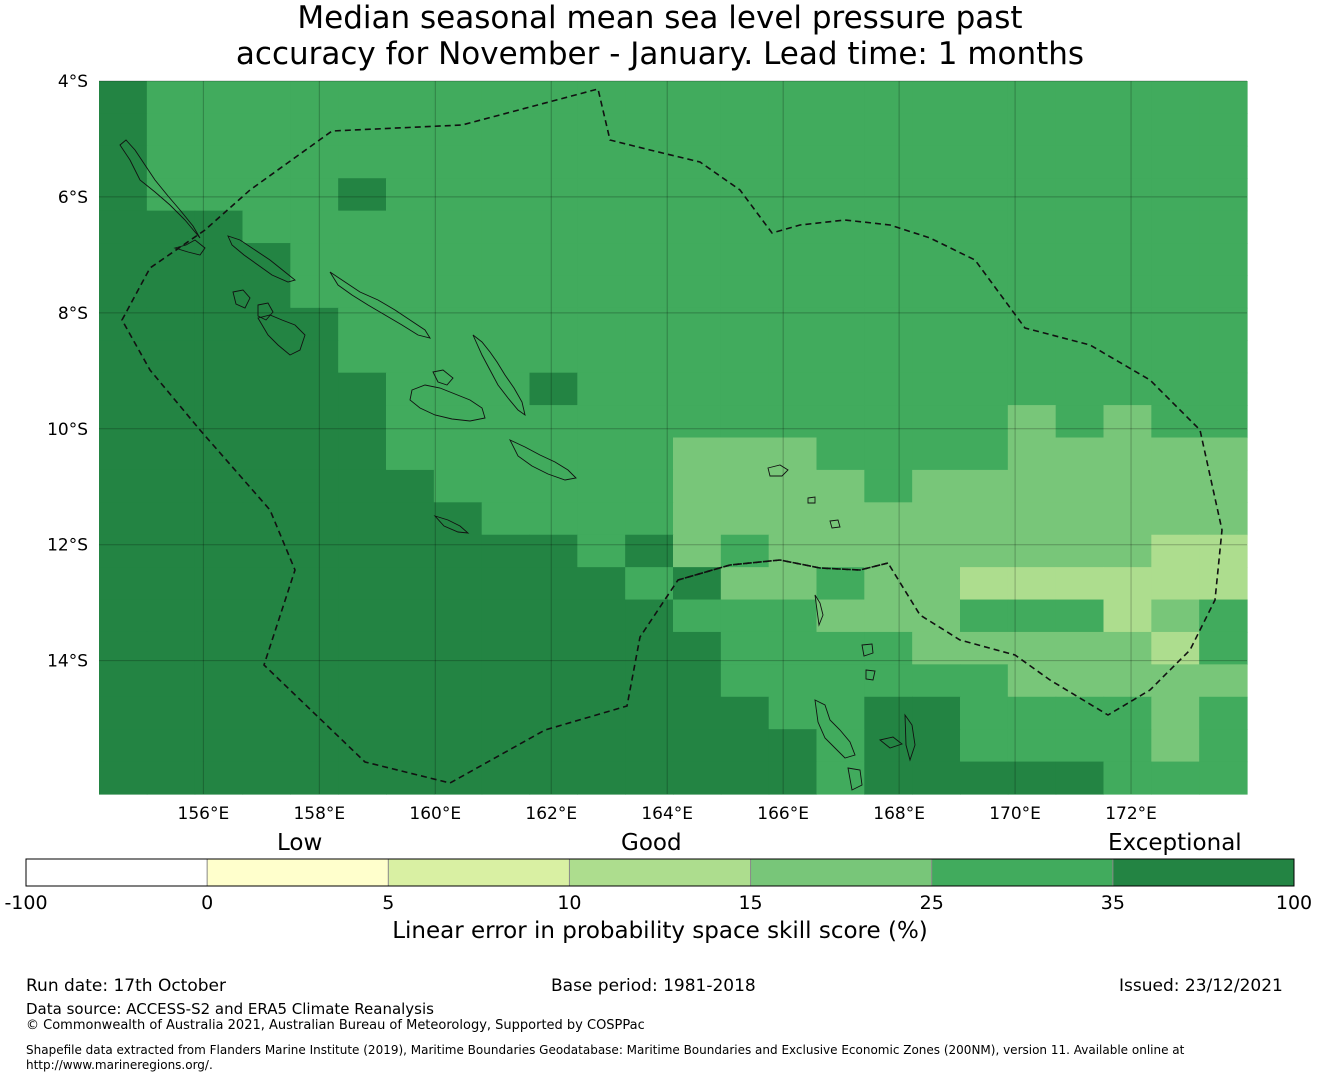 This screenshot has height=1080, width=1320. Describe the element at coordinates (551, 814) in the screenshot. I see `lon-tick-label: 162°E` at that location.